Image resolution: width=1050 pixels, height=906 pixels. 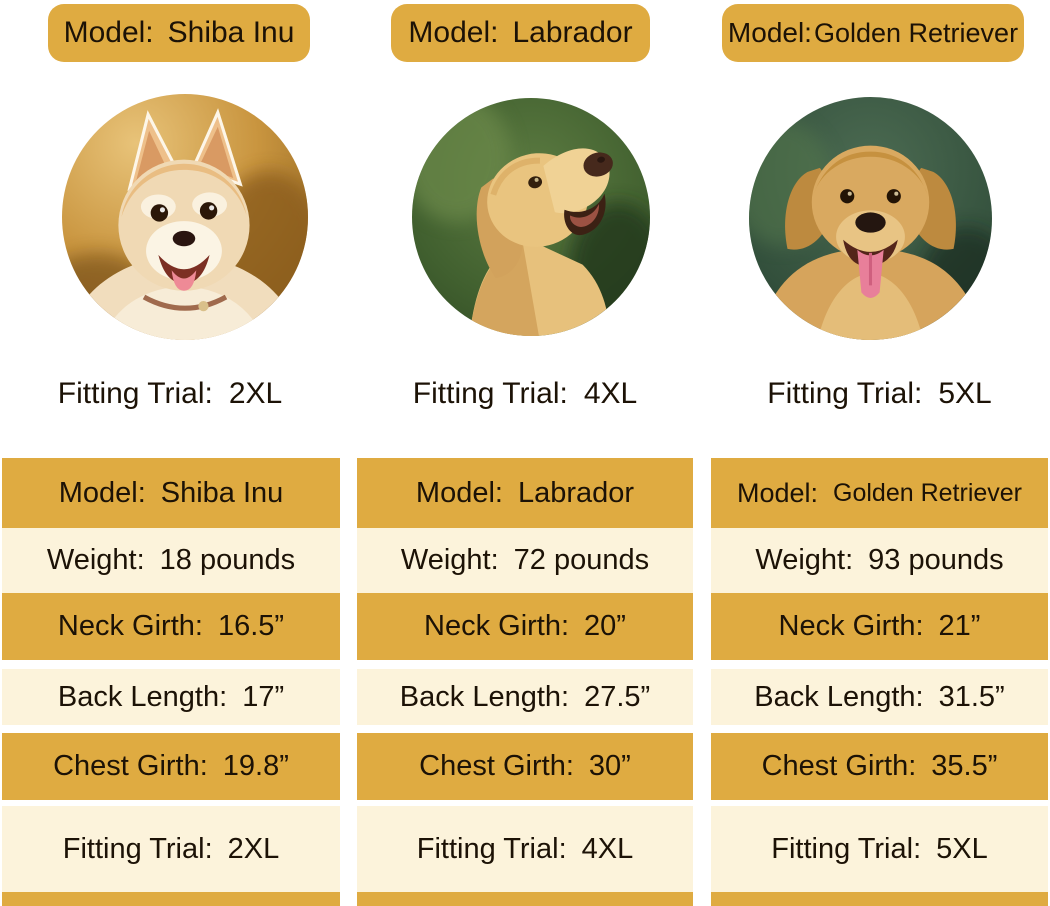 What do you see at coordinates (581, 560) in the screenshot?
I see `row-value: 72 pounds` at bounding box center [581, 560].